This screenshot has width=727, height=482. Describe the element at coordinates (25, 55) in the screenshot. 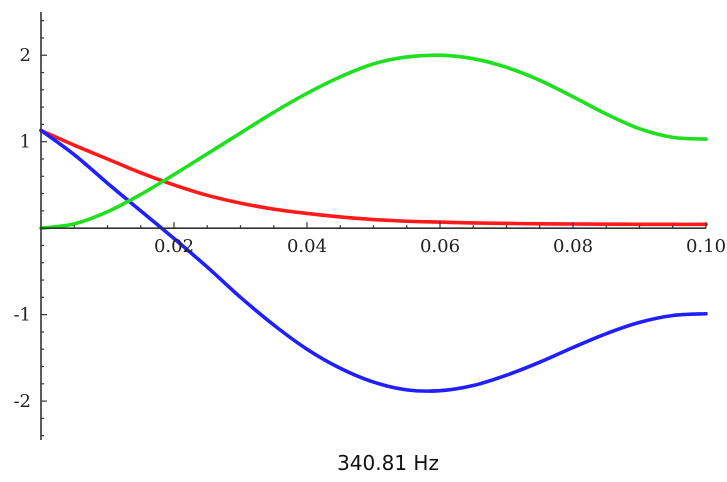

I see `y-tick-label: 2` at that location.